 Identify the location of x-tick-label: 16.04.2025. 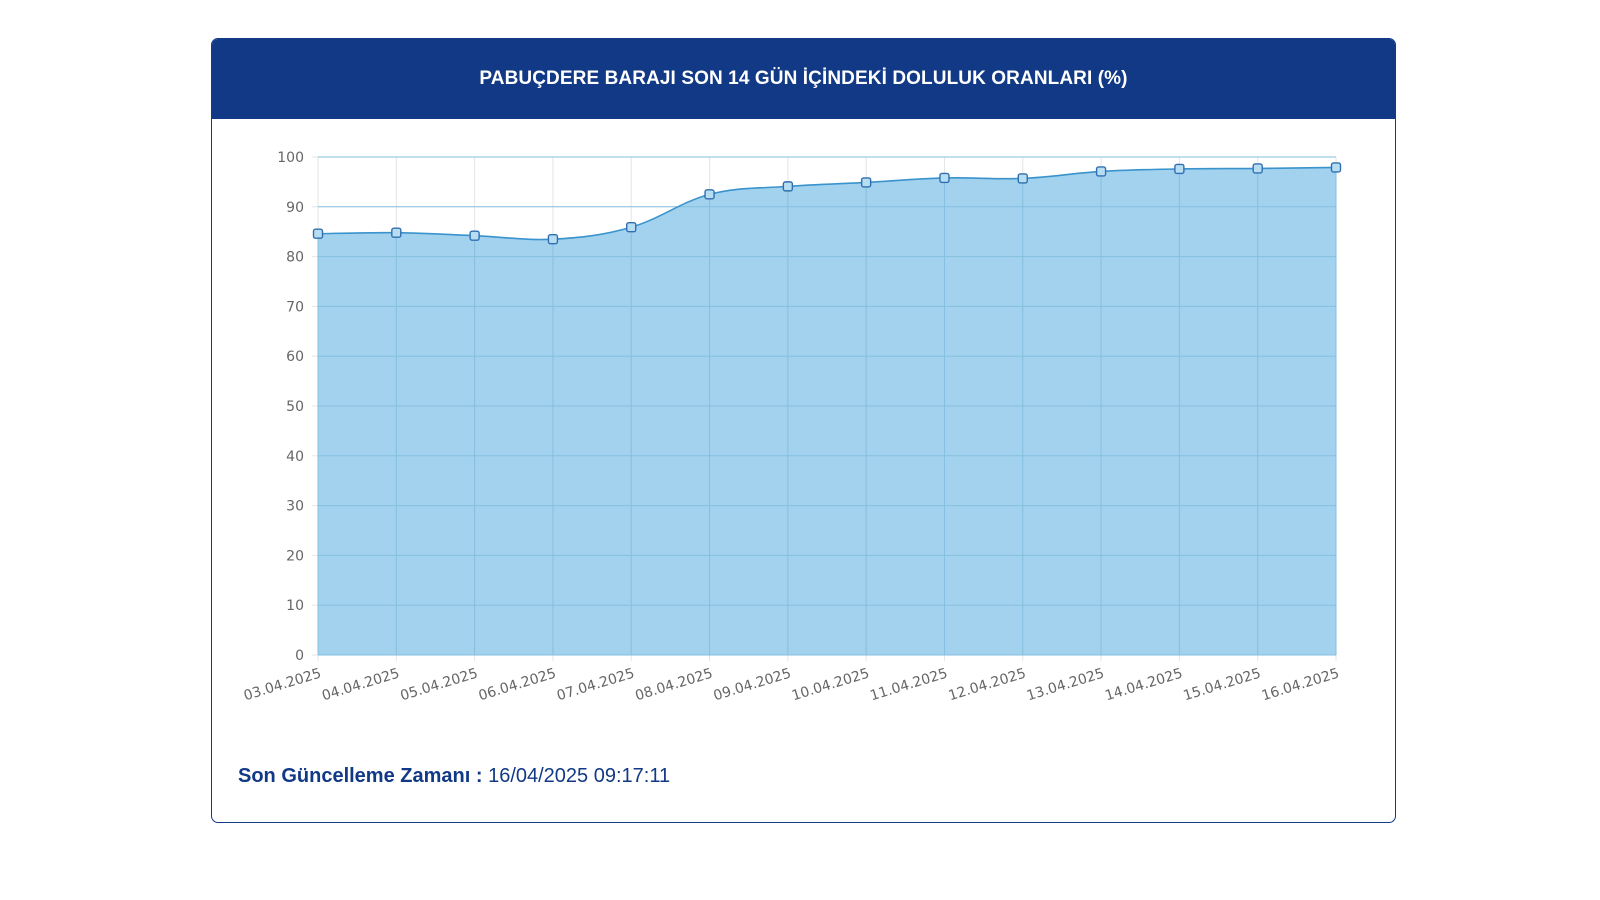
(1300, 685).